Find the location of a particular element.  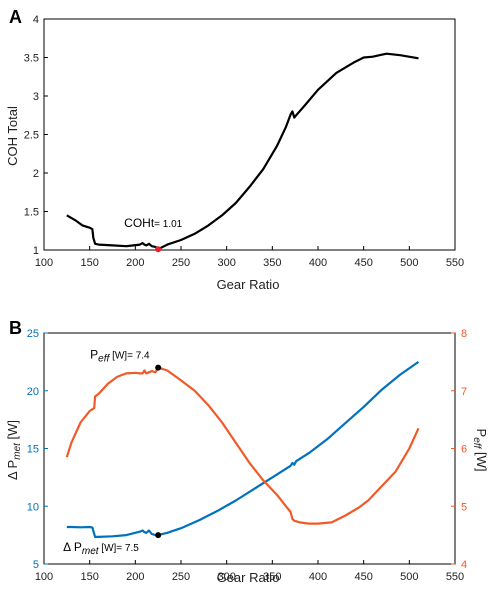

panel-b-right-ticks: 4 5 6 7 8 is located at coordinates (459, 449).